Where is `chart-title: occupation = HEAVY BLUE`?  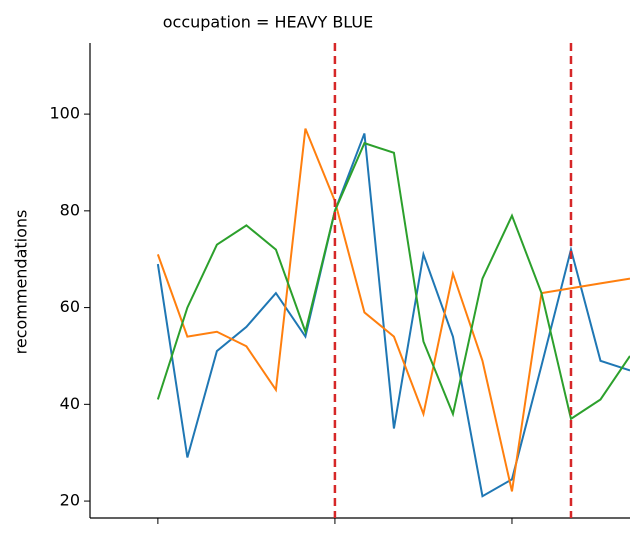
chart-title: occupation = HEAVY BLUE is located at coordinates (268, 22).